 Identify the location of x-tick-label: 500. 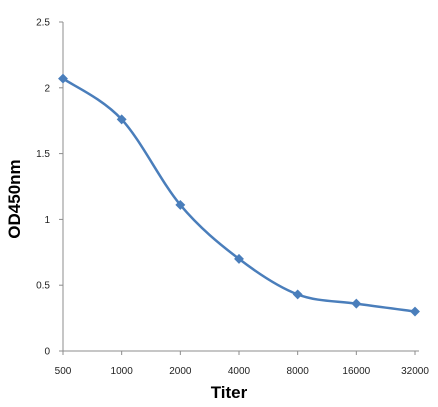
(63, 371).